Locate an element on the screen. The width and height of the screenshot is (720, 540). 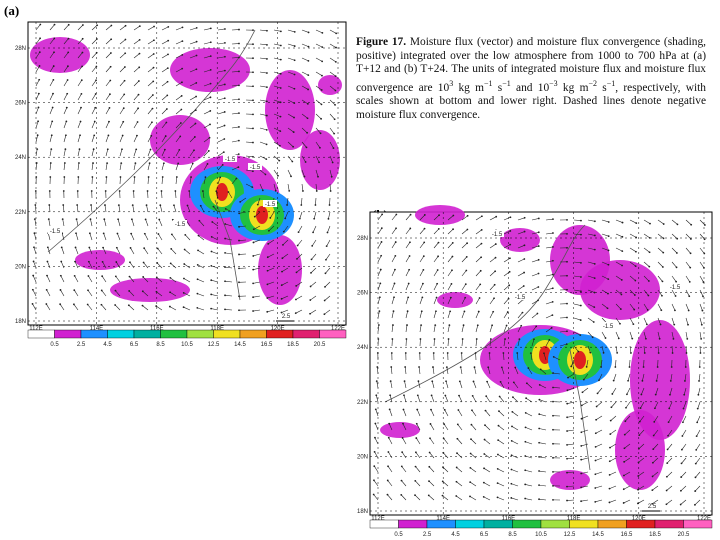
caption-label: Figure 17. is located at coordinates (381, 42).